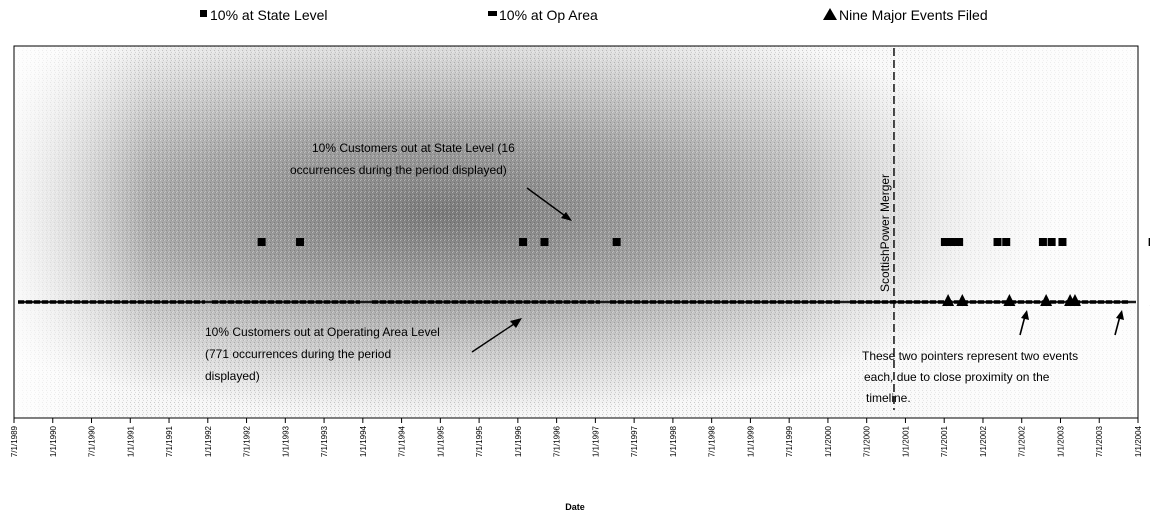  Describe the element at coordinates (398, 170) in the screenshot. I see `annotation-state-line-2: occurrences during the period displayed)` at that location.